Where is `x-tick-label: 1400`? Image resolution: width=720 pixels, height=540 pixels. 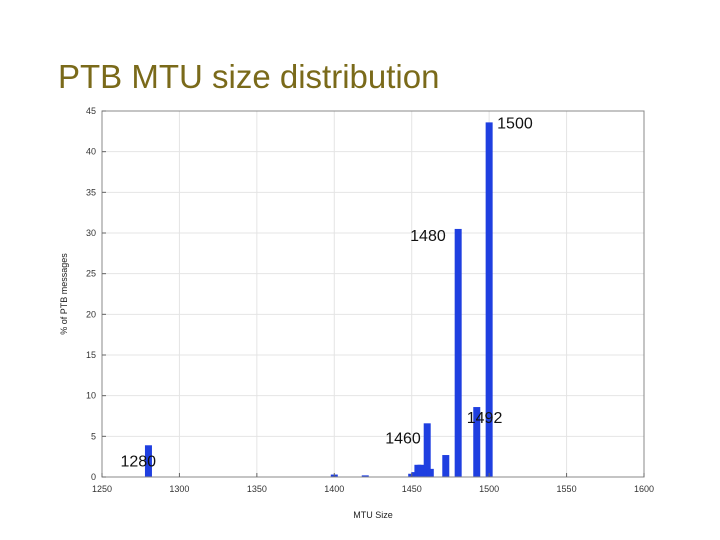 x-tick-label: 1400 is located at coordinates (334, 489).